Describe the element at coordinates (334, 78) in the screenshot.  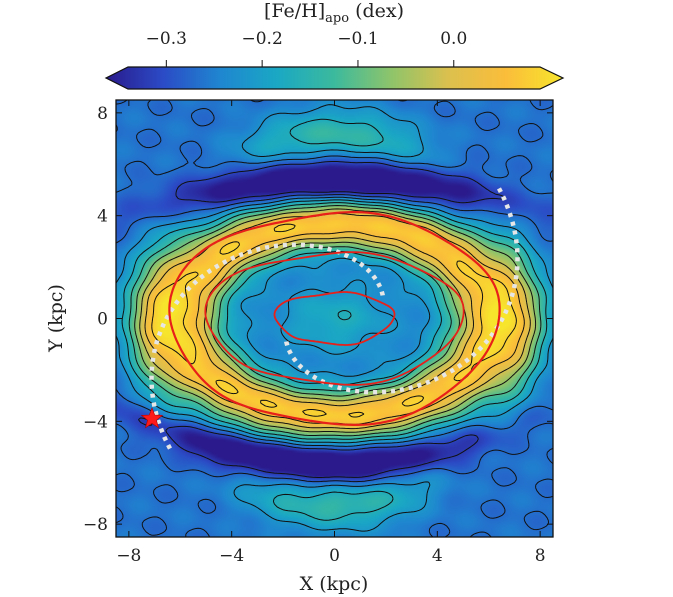
I see `colorbar-body` at that location.